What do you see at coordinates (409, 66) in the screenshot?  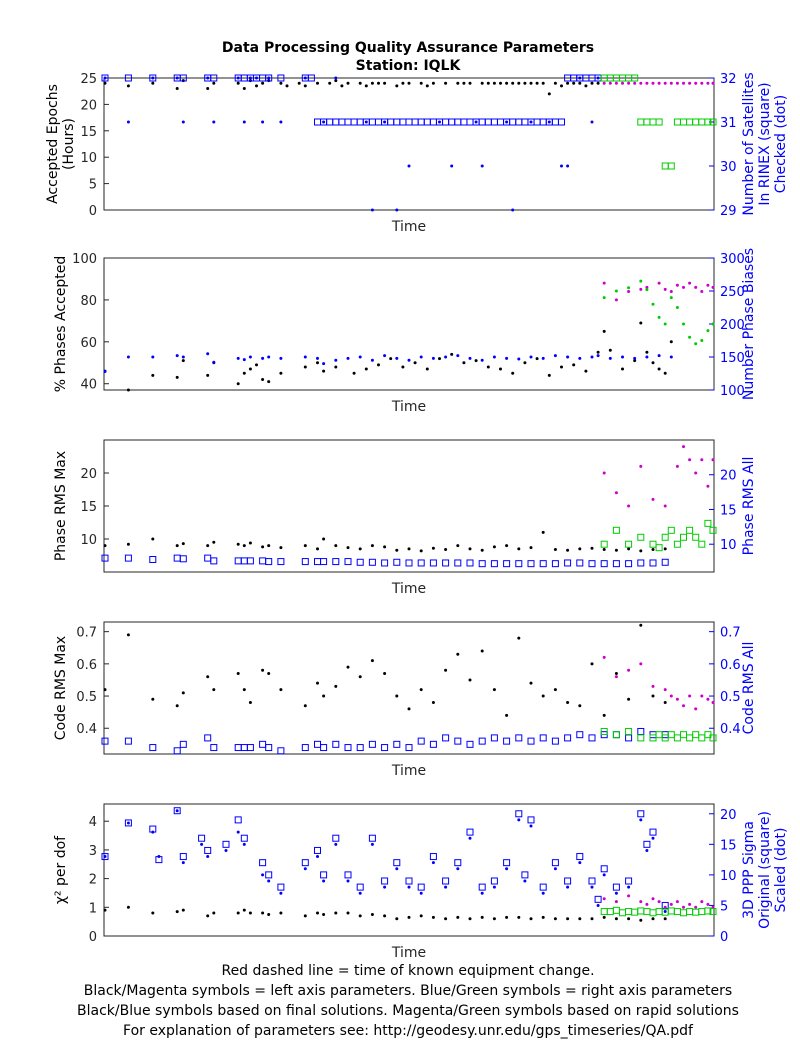 I see `station-title: Station: IQLK` at bounding box center [409, 66].